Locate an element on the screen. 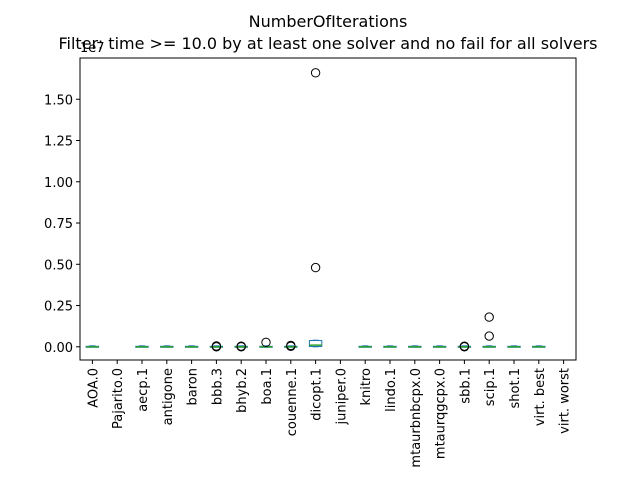 The image size is (640, 480). box-knitro is located at coordinates (365, 346).